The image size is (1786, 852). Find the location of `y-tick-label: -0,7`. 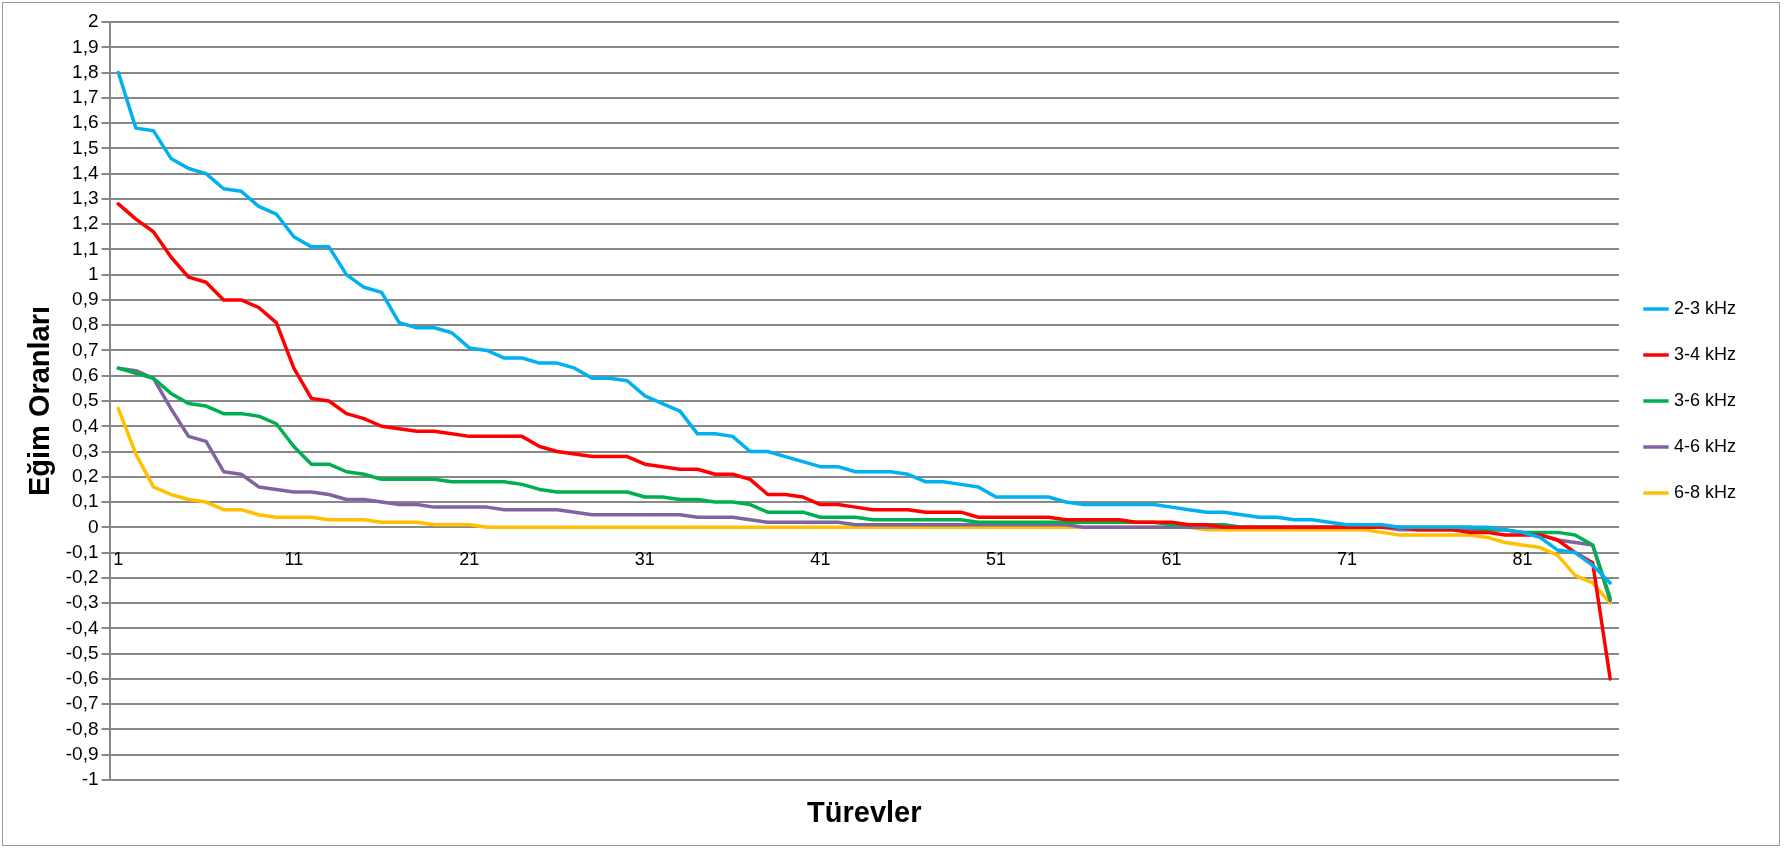

y-tick-label: -0,7 is located at coordinates (82, 703).